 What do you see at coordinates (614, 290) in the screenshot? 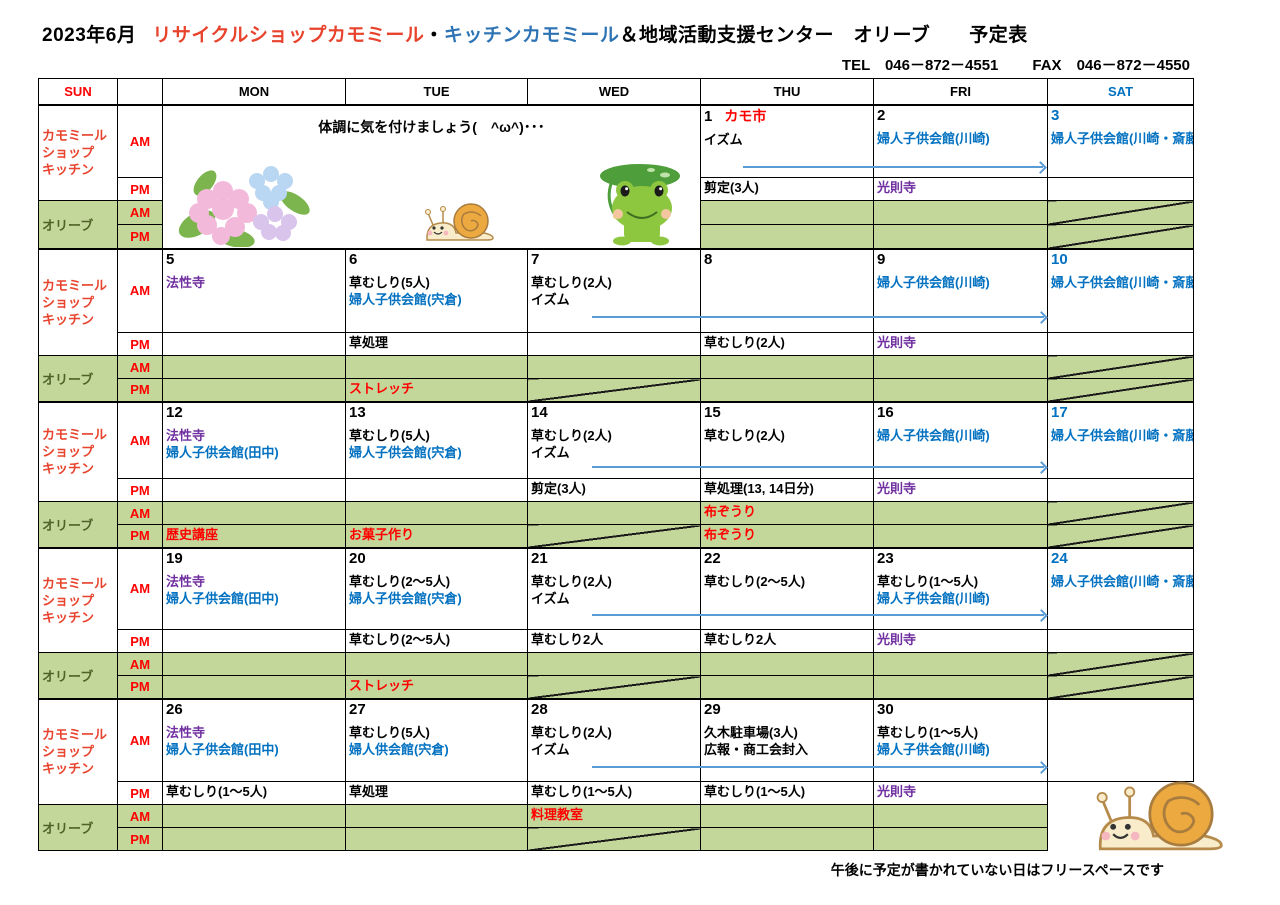
I see `day-7-am-cell: 7 草むしり(2人) イズム` at bounding box center [614, 290].